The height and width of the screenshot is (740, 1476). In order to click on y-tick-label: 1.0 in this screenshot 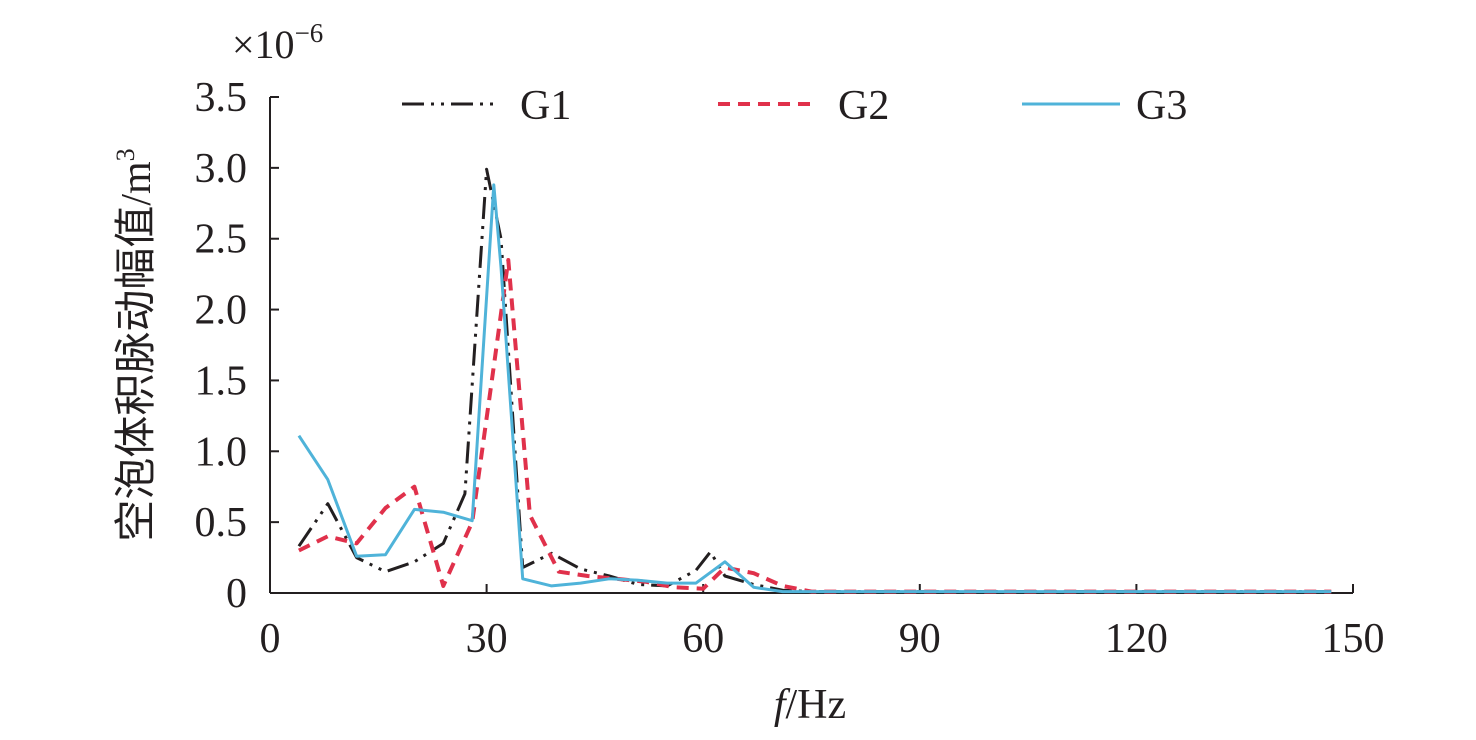, I will do `click(221, 452)`.